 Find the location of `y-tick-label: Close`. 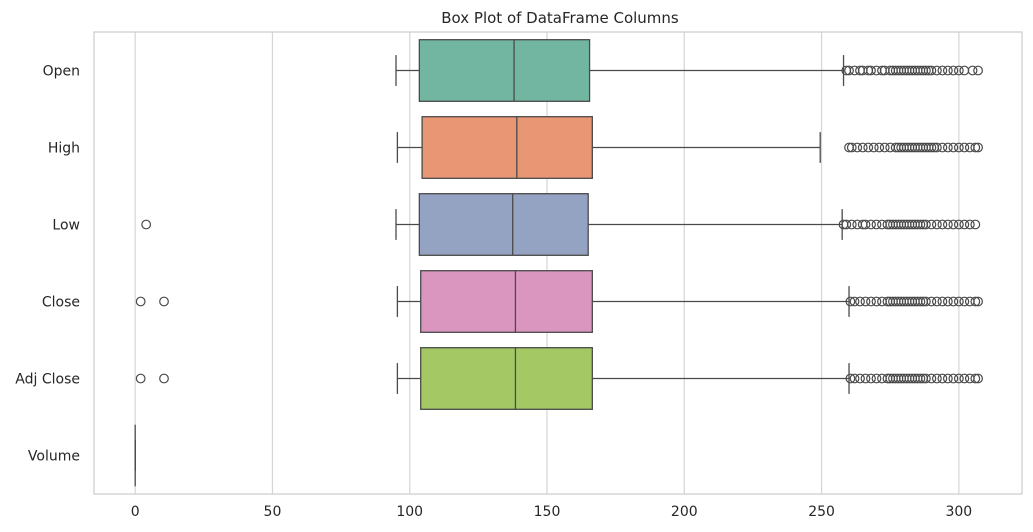

y-tick-label: Close is located at coordinates (61, 303).